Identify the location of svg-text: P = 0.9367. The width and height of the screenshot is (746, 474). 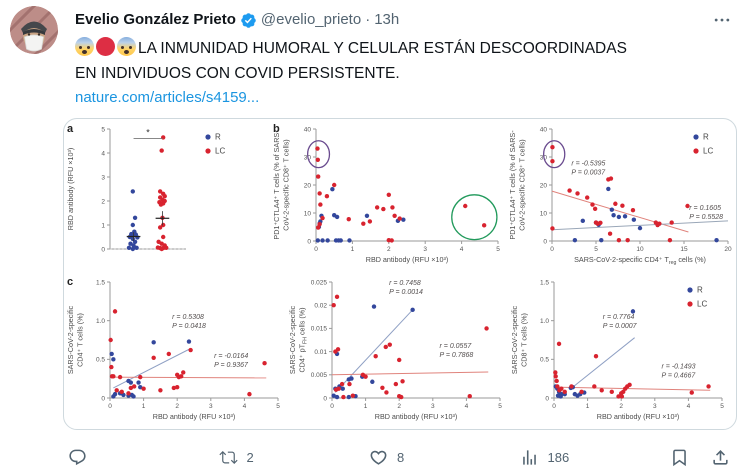
(231, 365).